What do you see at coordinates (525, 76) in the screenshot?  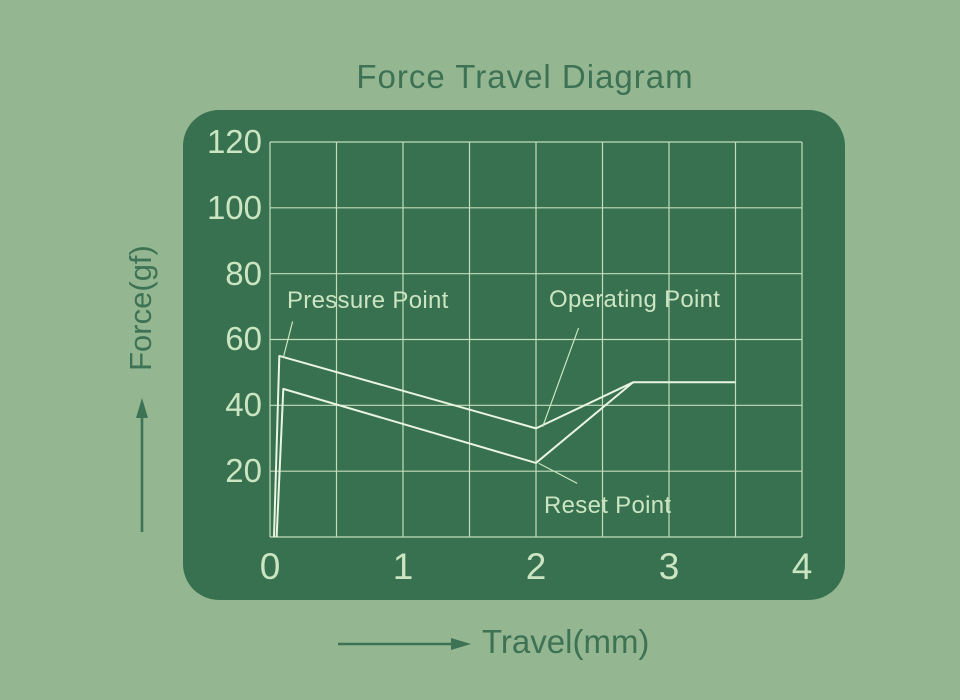 I see `chart-title: Force Travel Diagram` at bounding box center [525, 76].